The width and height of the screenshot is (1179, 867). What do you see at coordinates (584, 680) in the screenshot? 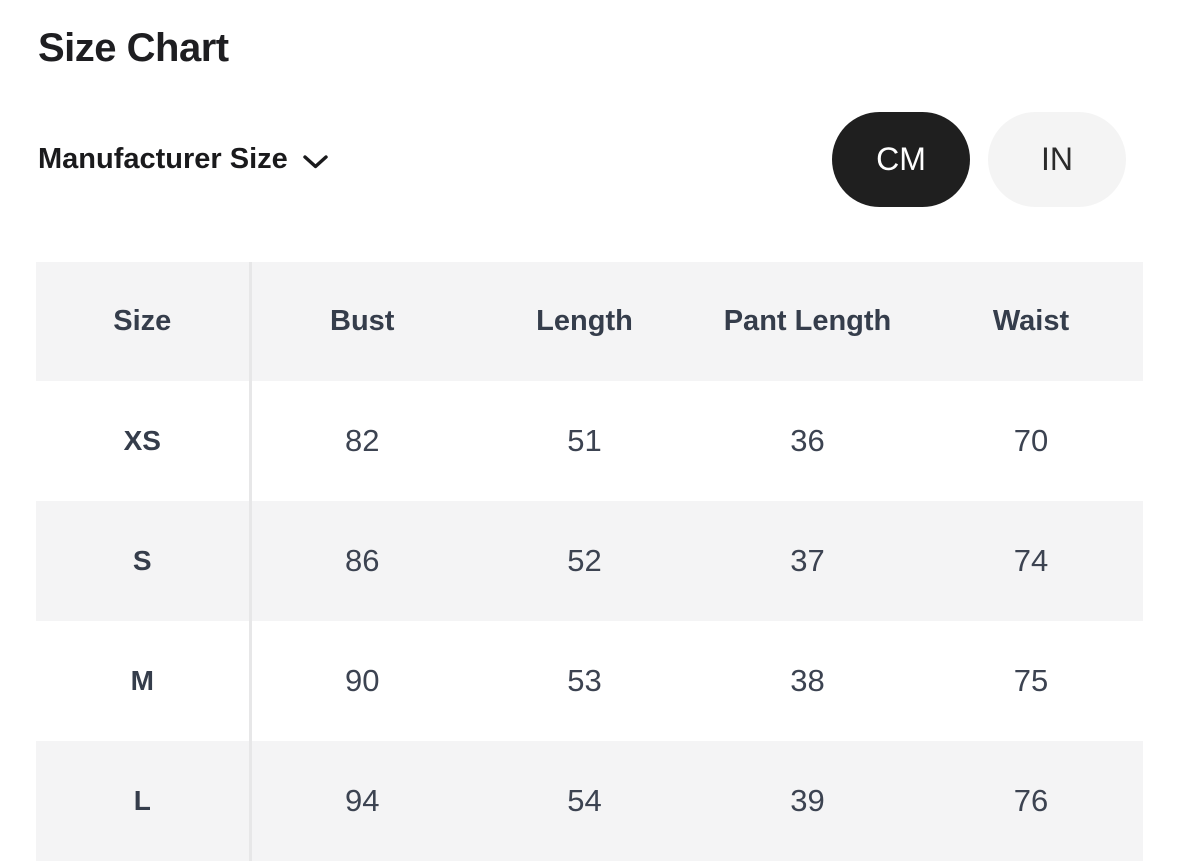
I see `length-value: 53` at bounding box center [584, 680].